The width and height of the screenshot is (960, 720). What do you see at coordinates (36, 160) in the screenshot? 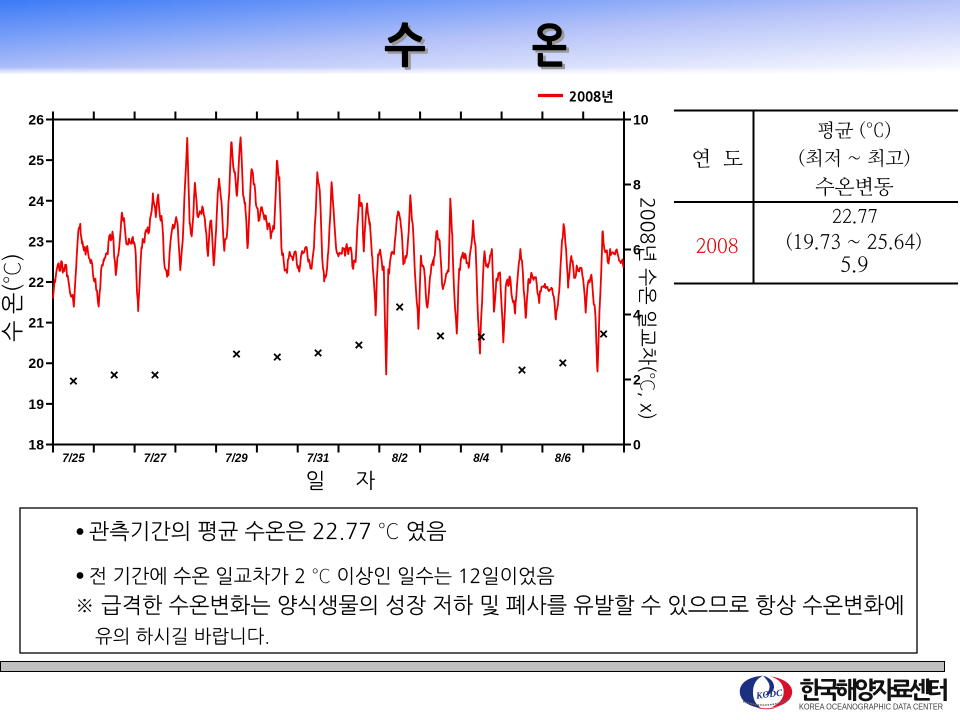
I see `svg-text: 25` at bounding box center [36, 160].